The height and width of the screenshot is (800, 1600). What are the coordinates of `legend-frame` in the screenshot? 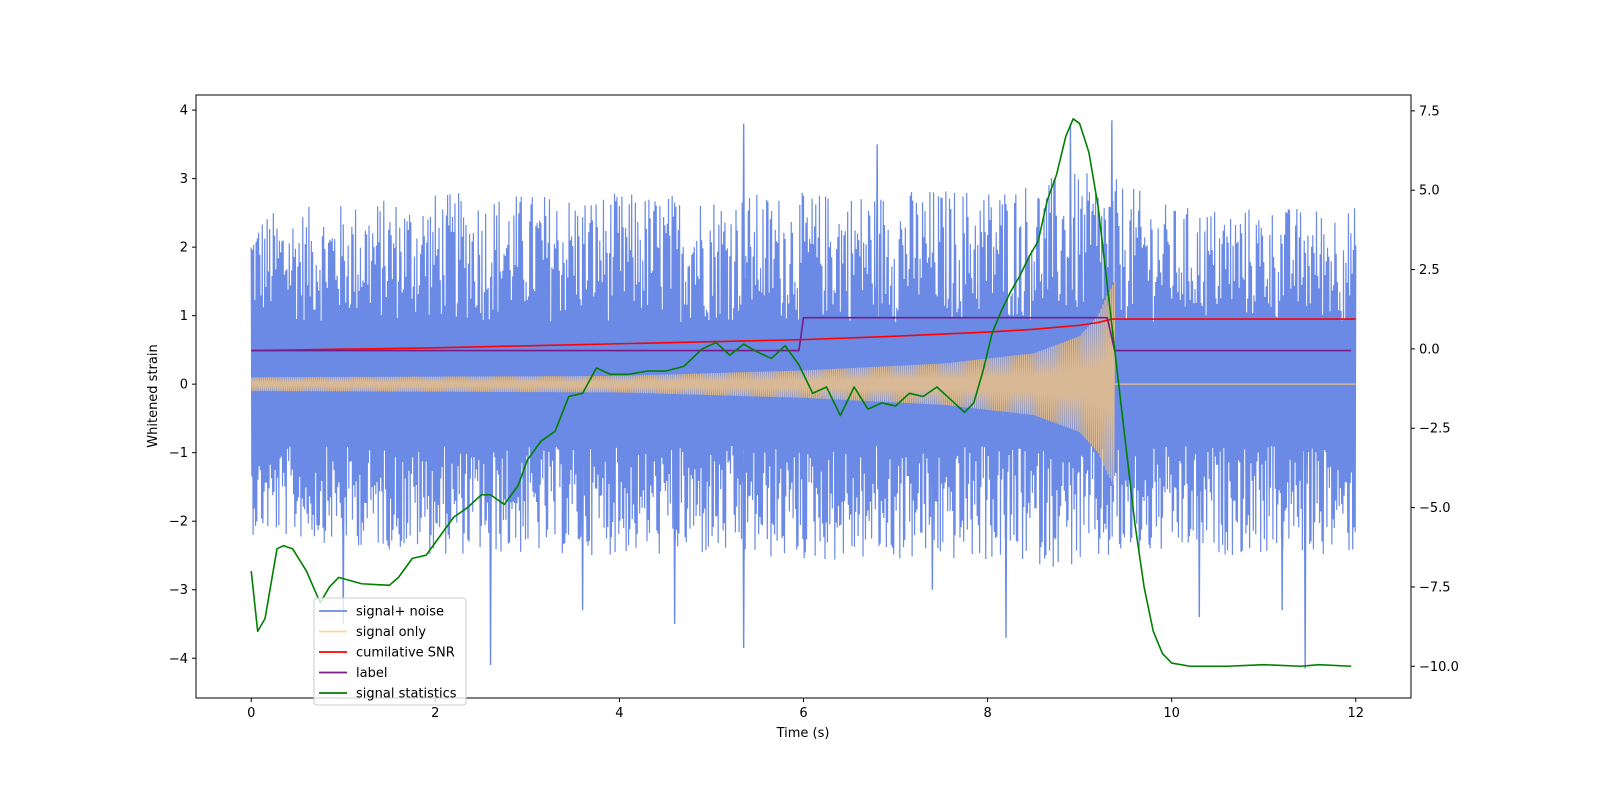 It's located at (390, 651).